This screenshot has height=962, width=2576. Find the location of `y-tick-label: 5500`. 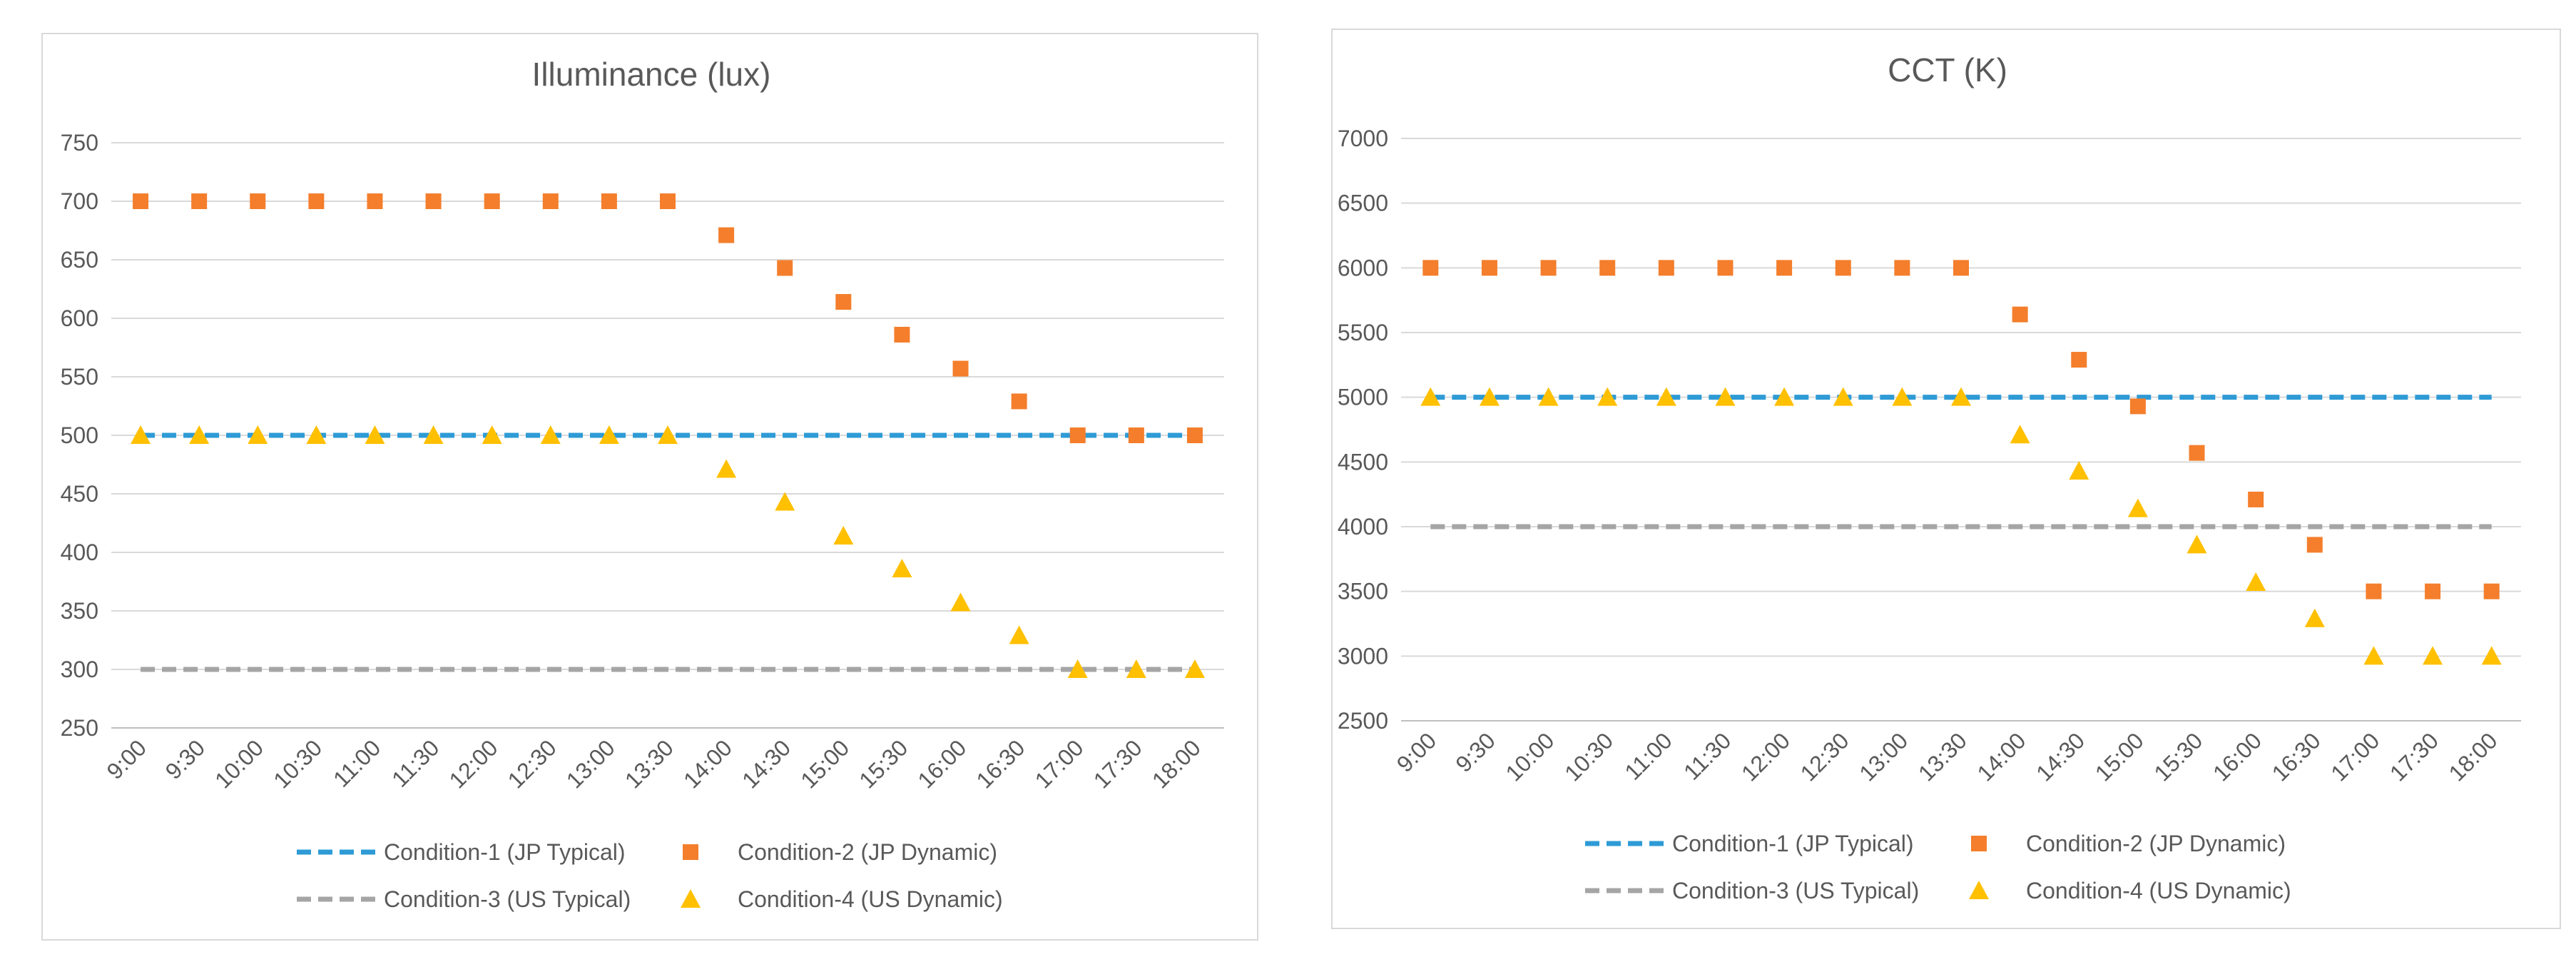

y-tick-label: 5500 is located at coordinates (1363, 332).